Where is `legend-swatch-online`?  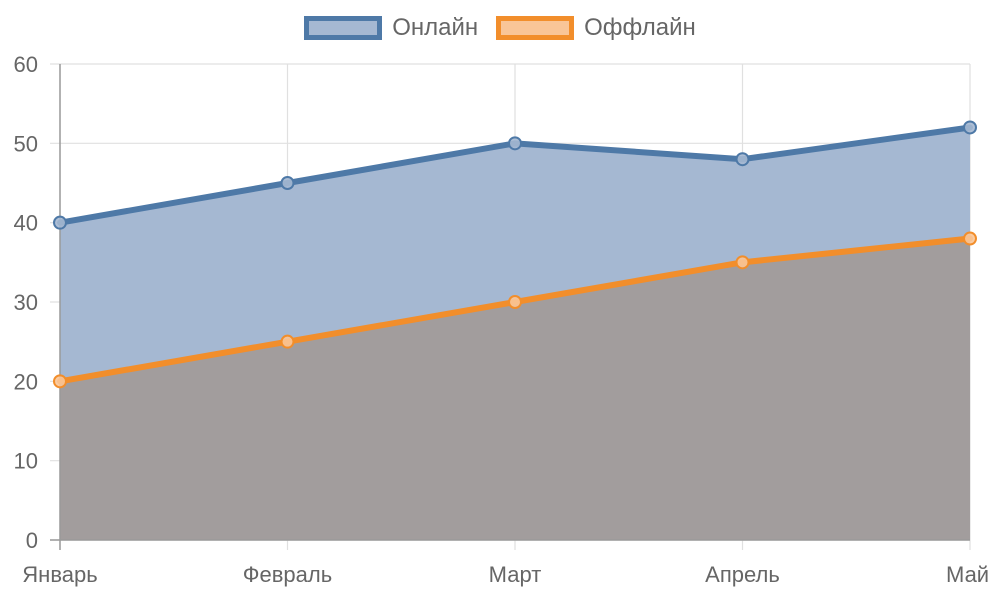 legend-swatch-online is located at coordinates (343, 28).